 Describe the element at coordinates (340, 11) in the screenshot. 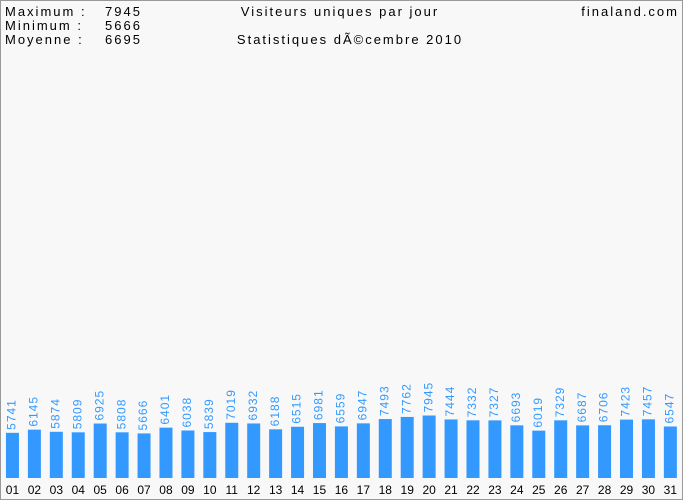

I see `chart-title: Visiteurs uniques par jour` at that location.